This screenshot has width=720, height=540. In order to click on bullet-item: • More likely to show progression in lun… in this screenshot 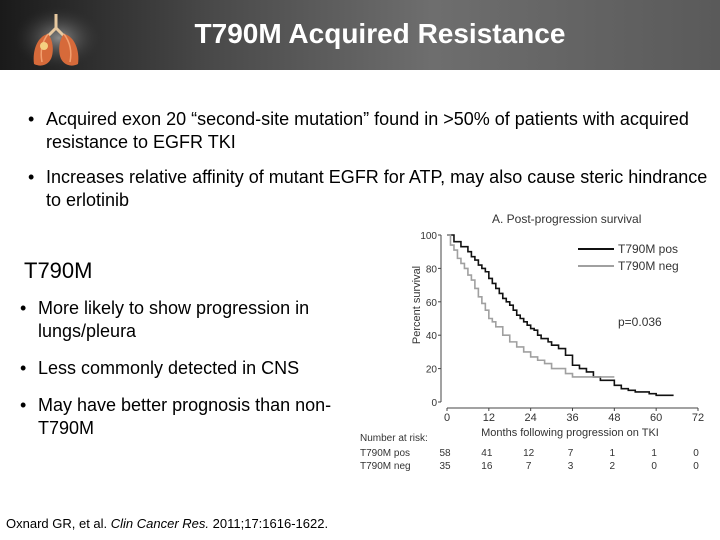, I will do `click(190, 320)`.